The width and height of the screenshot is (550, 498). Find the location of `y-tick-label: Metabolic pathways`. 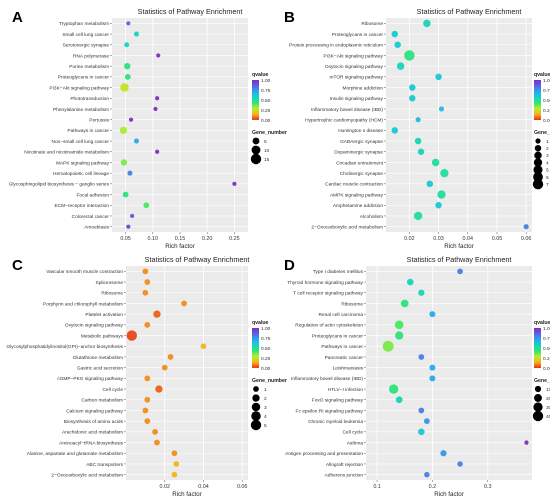

y-tick-label: Metabolic pathways is located at coordinates (102, 336).